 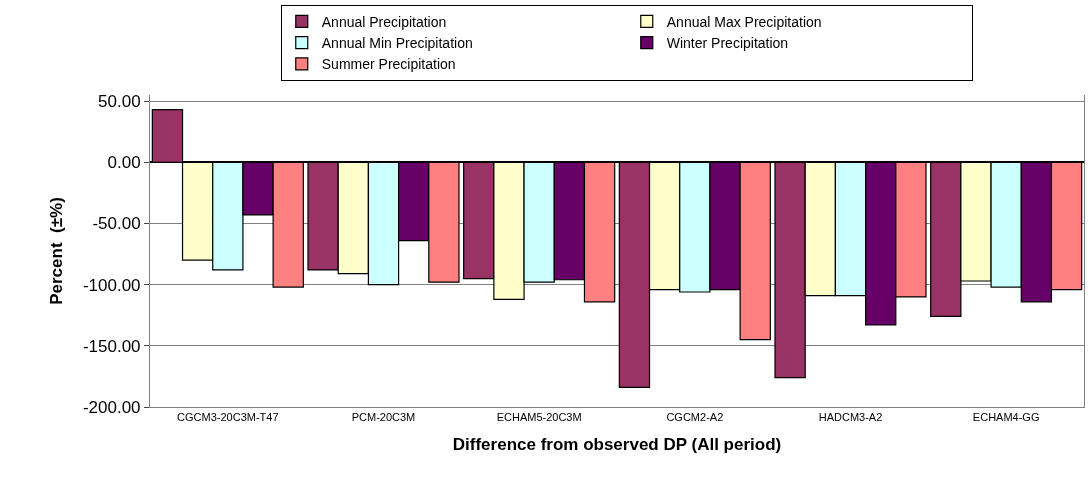 I want to click on legend-label: Annual Precipitation, so click(x=384, y=21).